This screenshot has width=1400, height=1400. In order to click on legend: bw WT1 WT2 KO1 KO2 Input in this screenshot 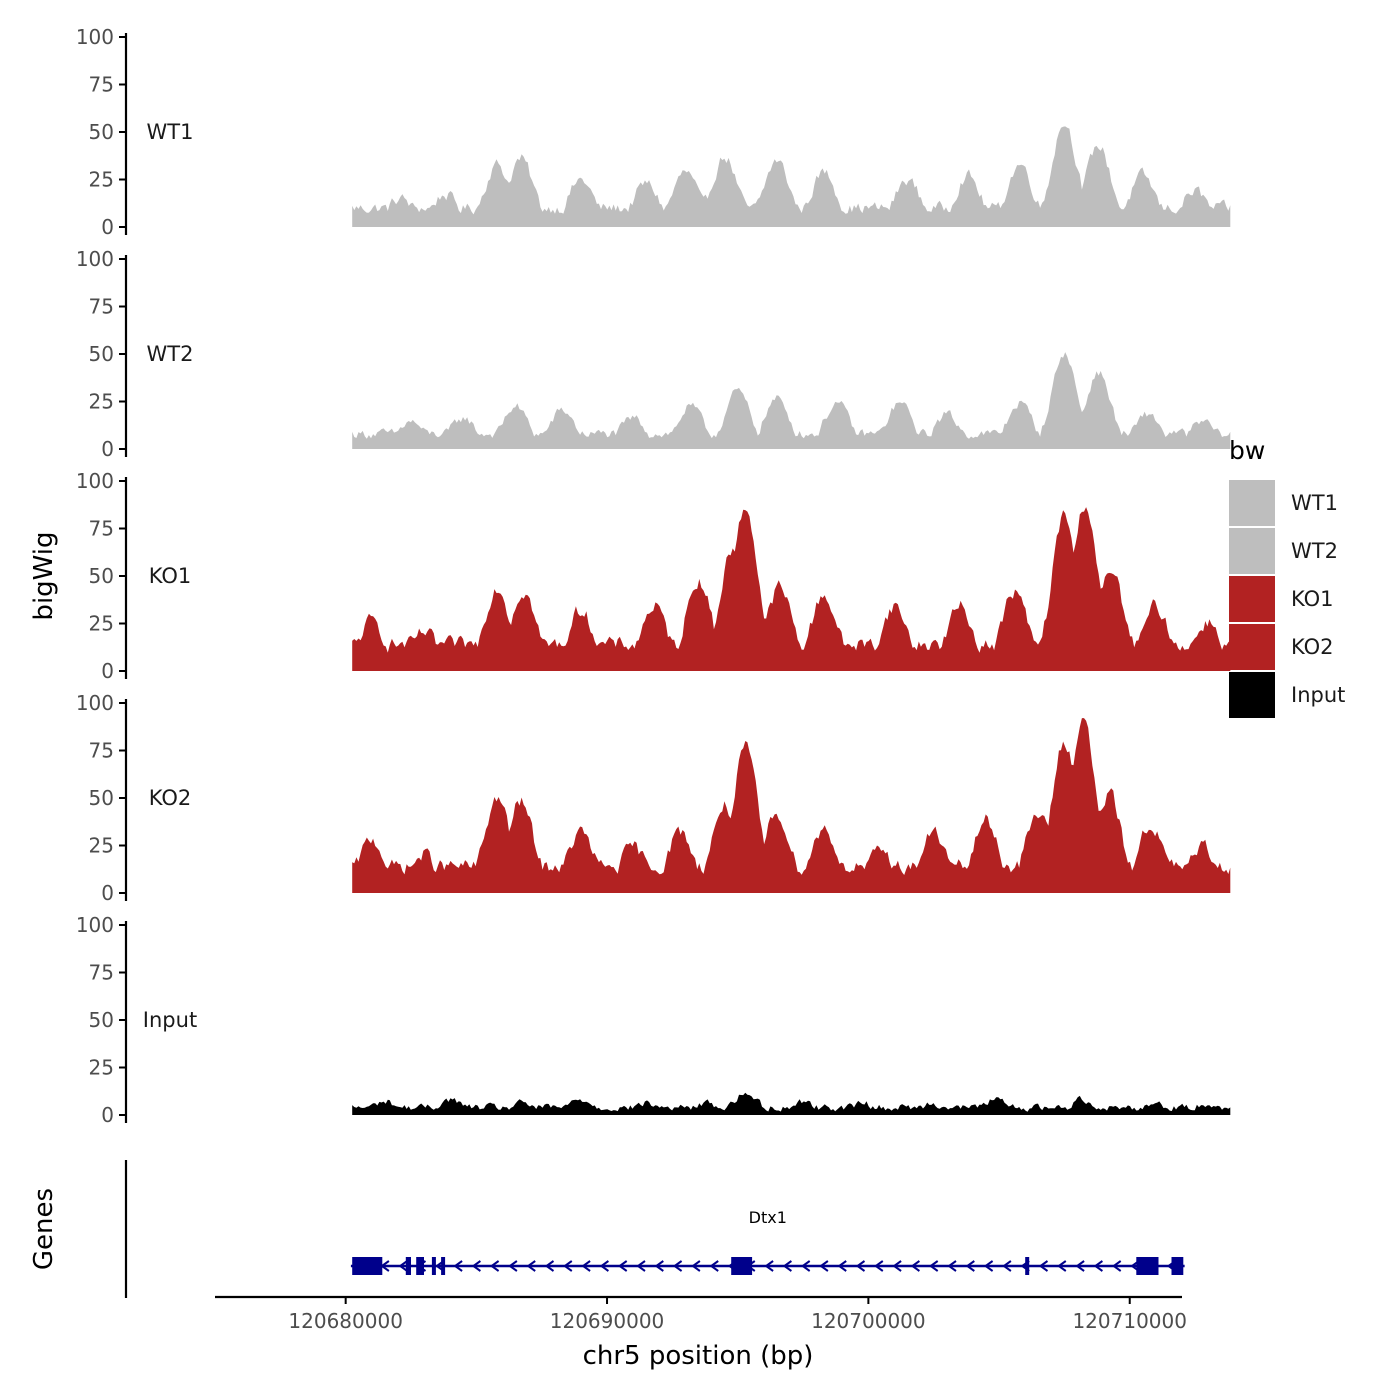, I will do `click(1287, 577)`.